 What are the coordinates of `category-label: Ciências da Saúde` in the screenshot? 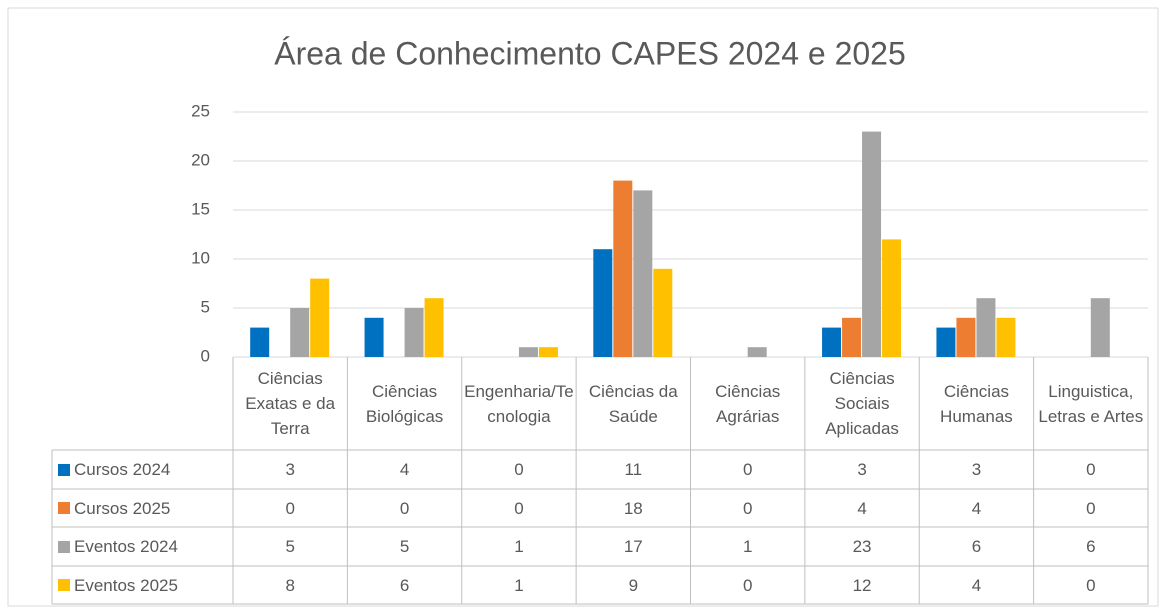 It's located at (633, 403).